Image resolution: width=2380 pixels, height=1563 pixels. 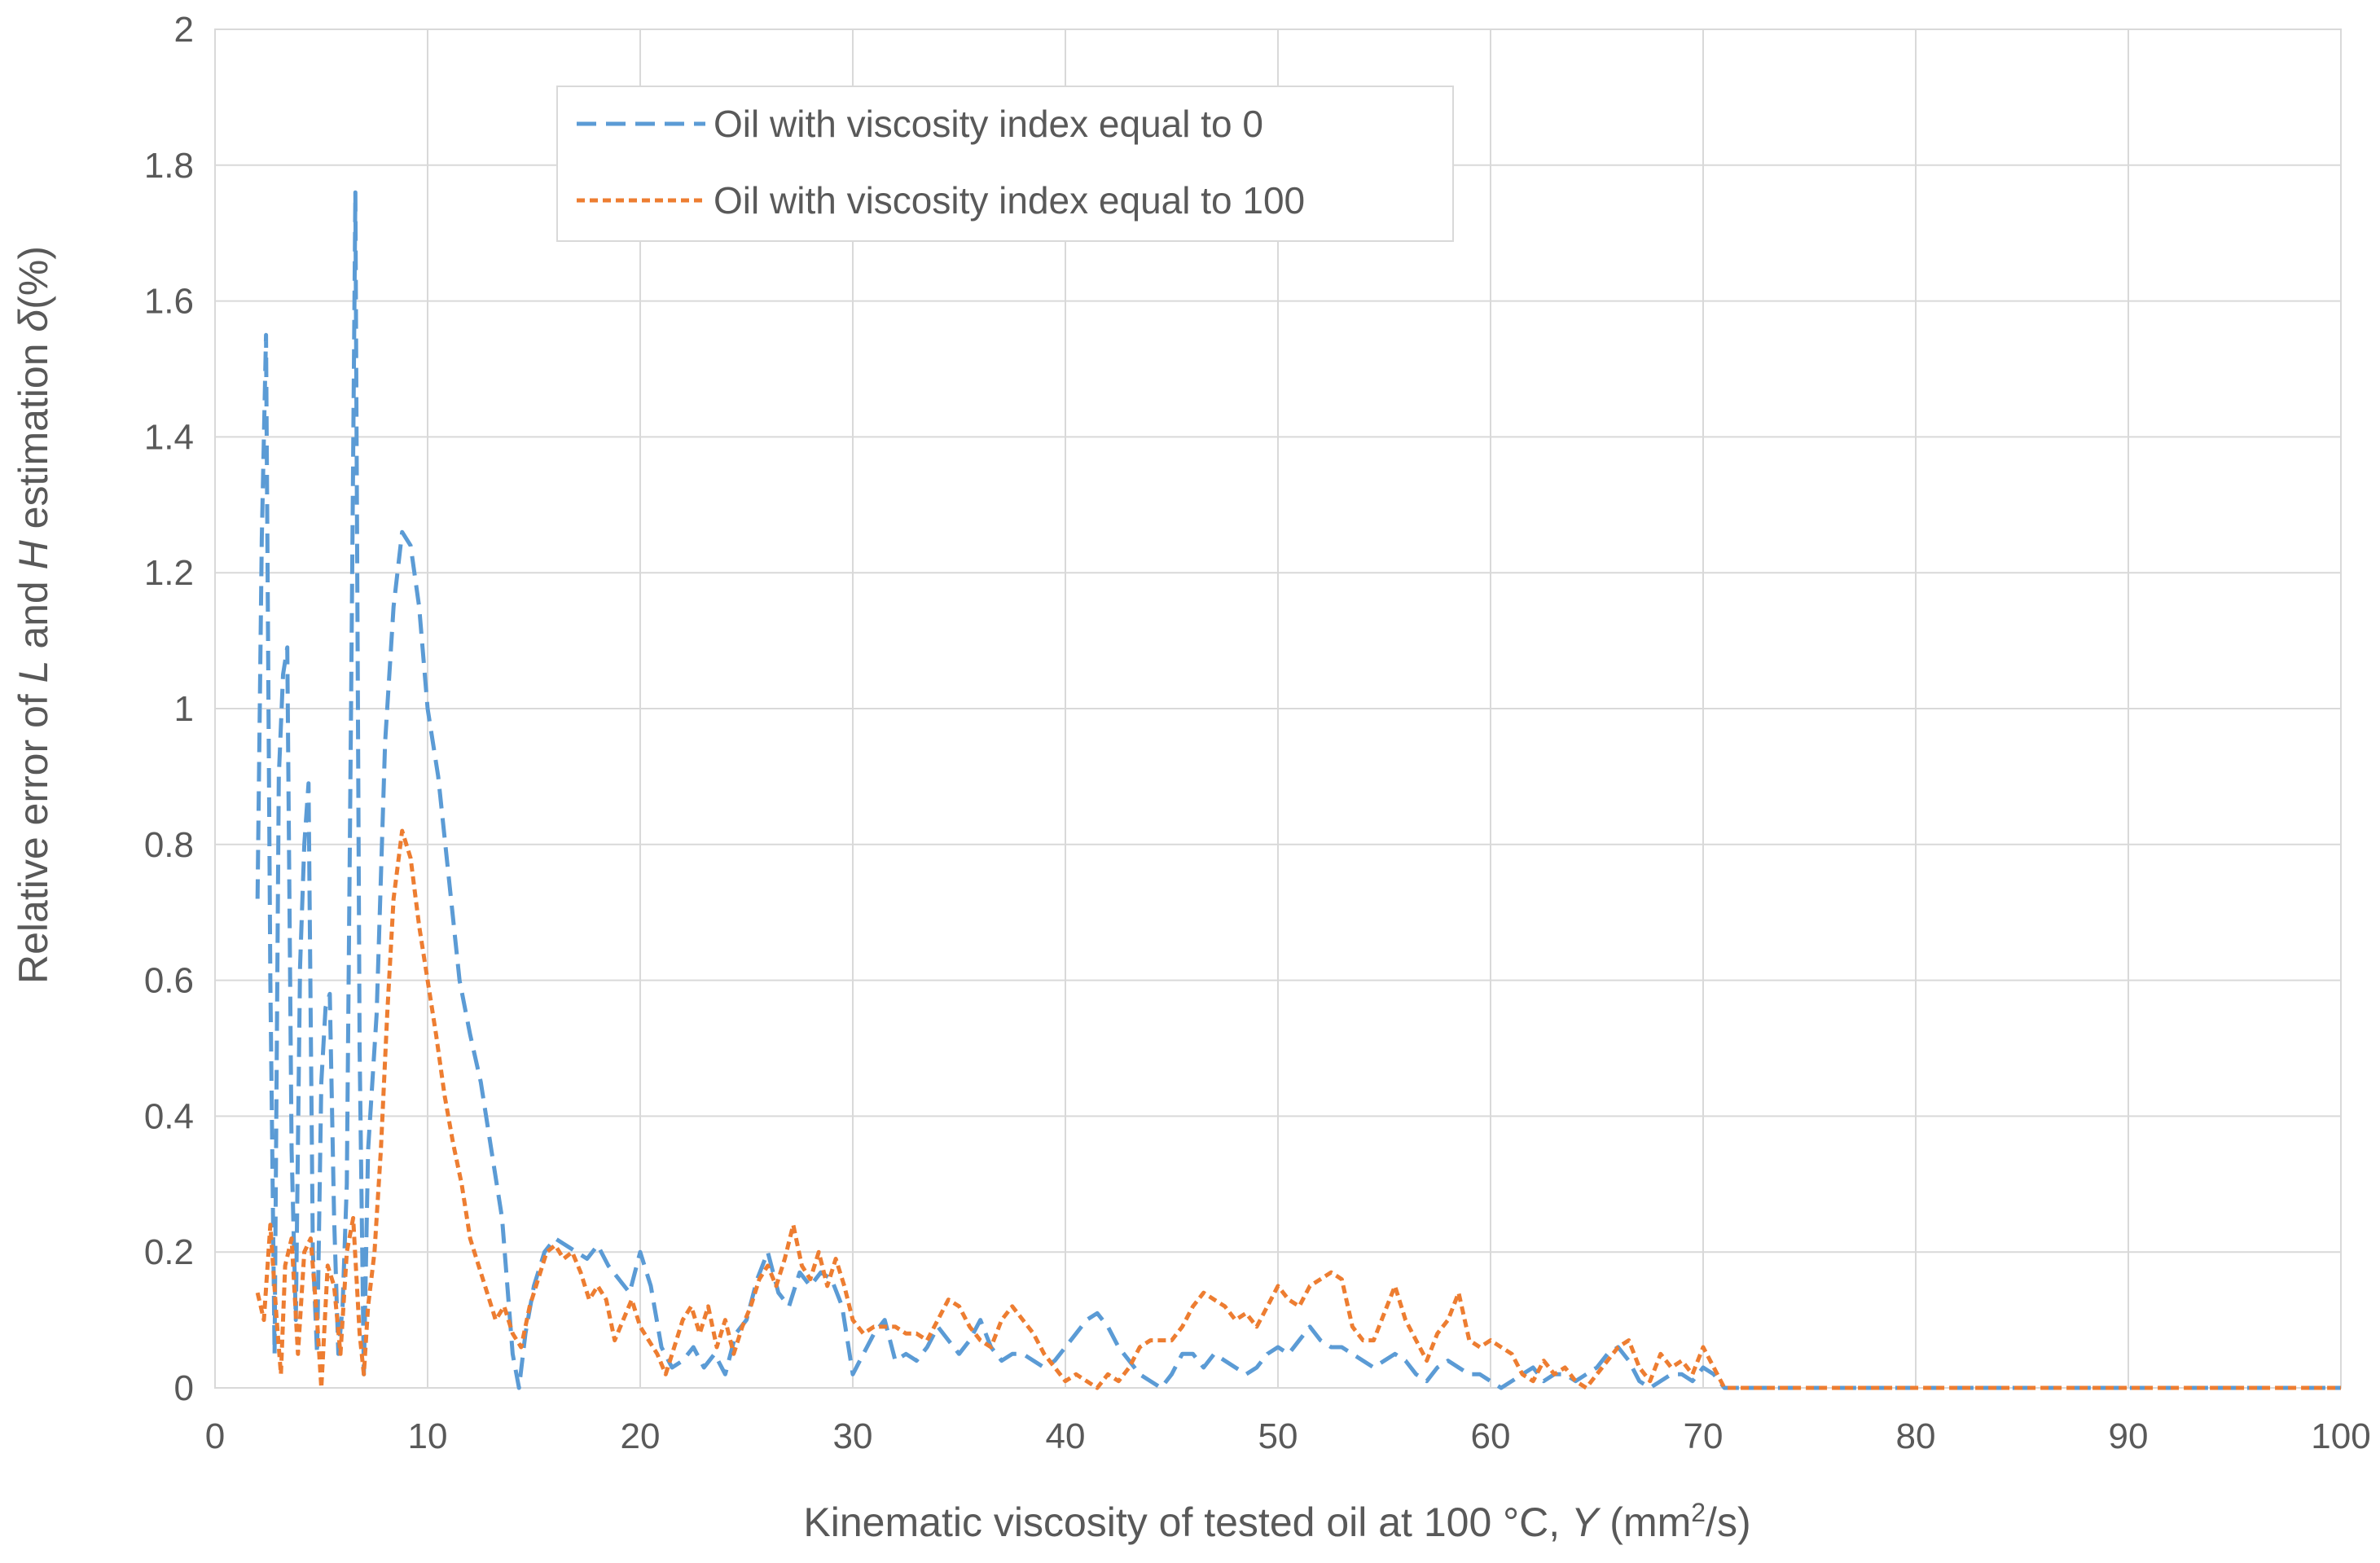 I want to click on y-tick-label: 0.6, so click(x=169, y=981).